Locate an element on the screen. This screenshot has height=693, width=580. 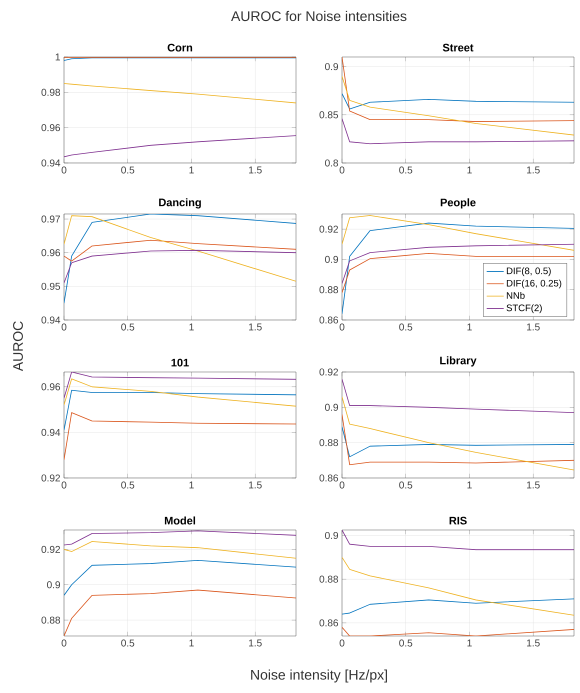
chart-title: People is located at coordinates (458, 203).